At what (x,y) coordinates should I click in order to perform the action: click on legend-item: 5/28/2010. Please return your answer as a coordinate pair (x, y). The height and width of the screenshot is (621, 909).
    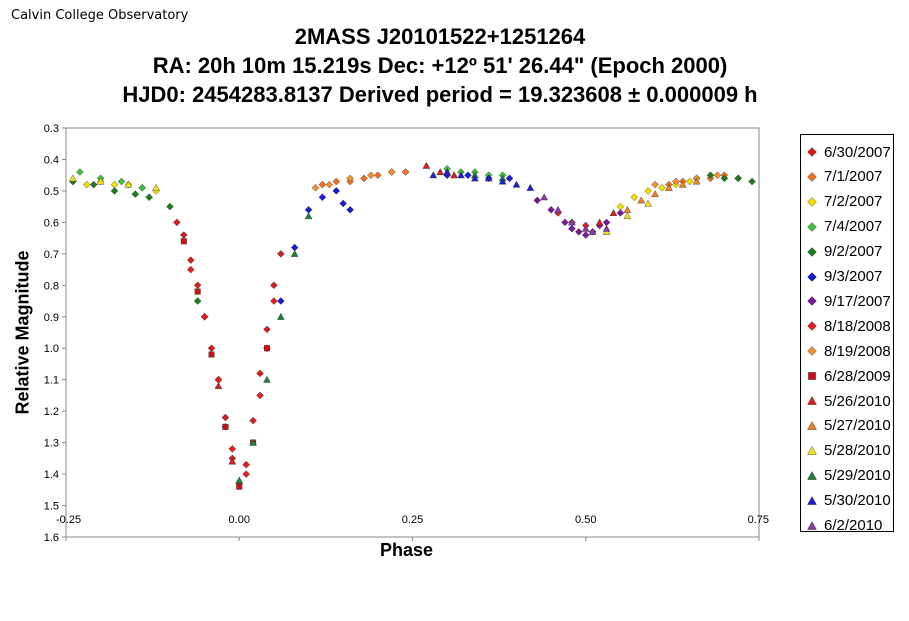
    Looking at the image, I should click on (848, 451).